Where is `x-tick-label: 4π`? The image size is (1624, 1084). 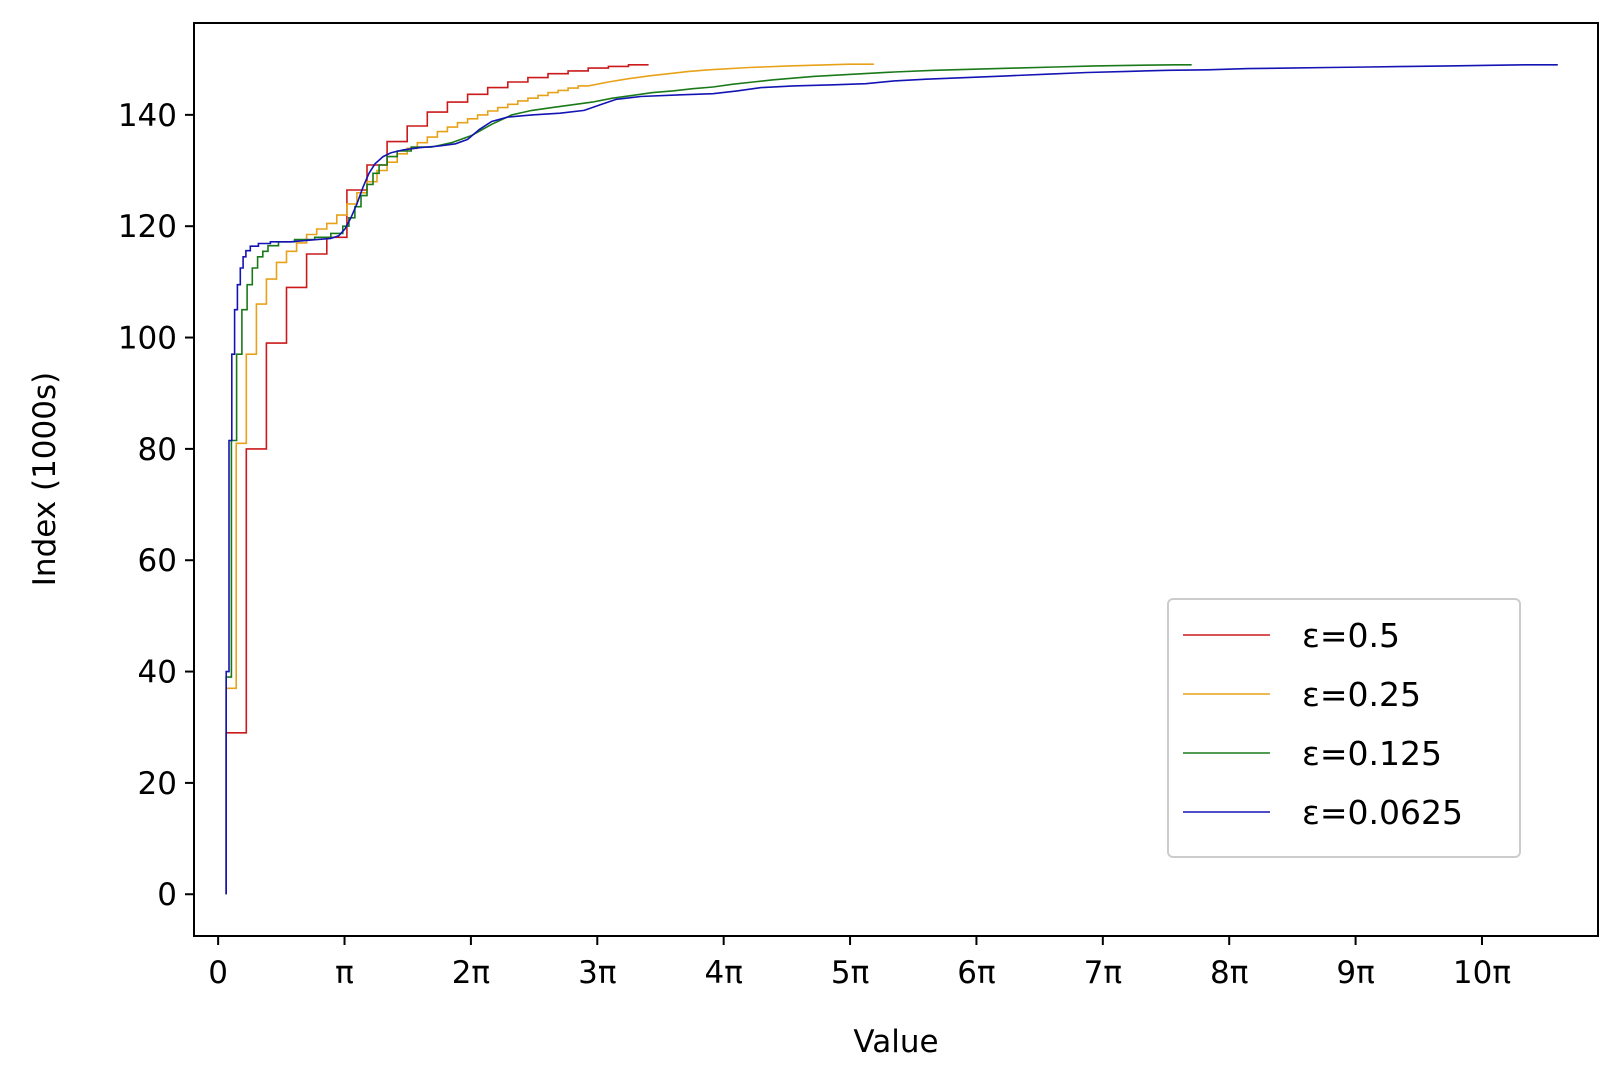 x-tick-label: 4π is located at coordinates (723, 973).